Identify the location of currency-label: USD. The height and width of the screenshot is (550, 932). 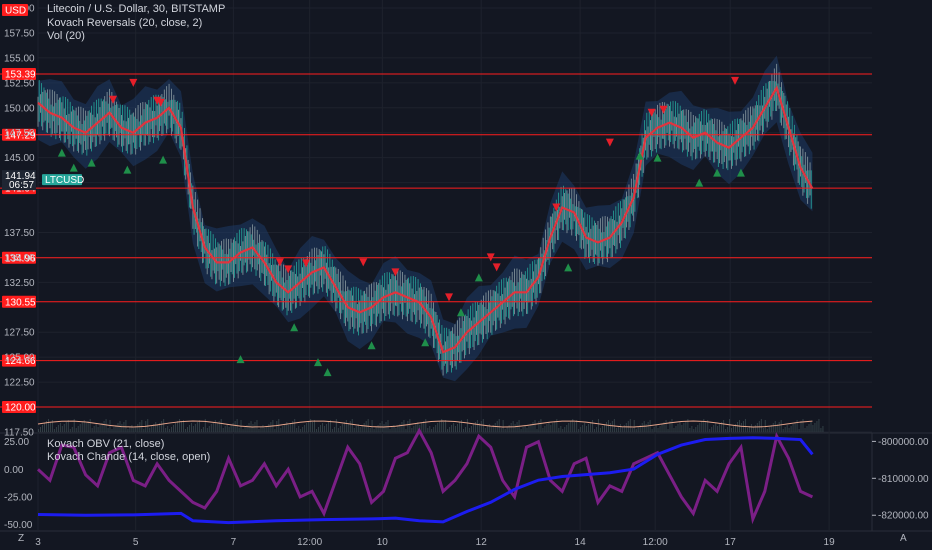
(15, 11).